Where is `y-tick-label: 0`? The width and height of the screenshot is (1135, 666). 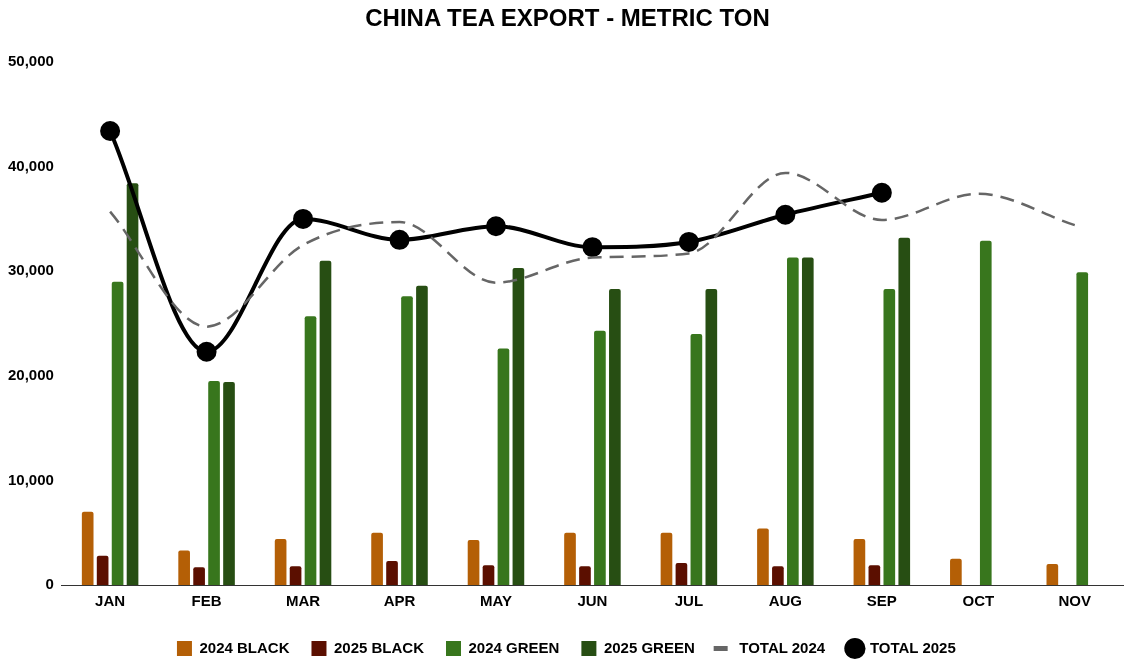 y-tick-label: 0 is located at coordinates (49, 584).